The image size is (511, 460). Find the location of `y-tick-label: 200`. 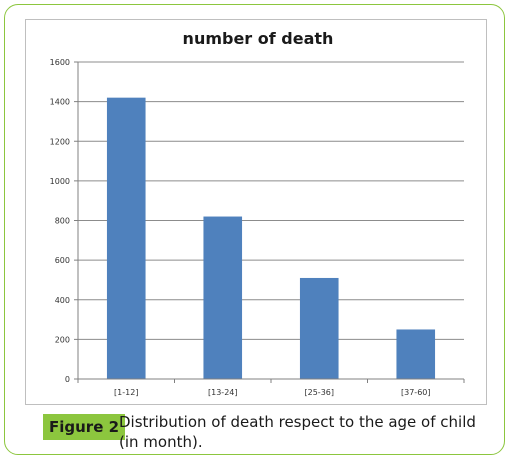

y-tick-label: 200 is located at coordinates (62, 339).